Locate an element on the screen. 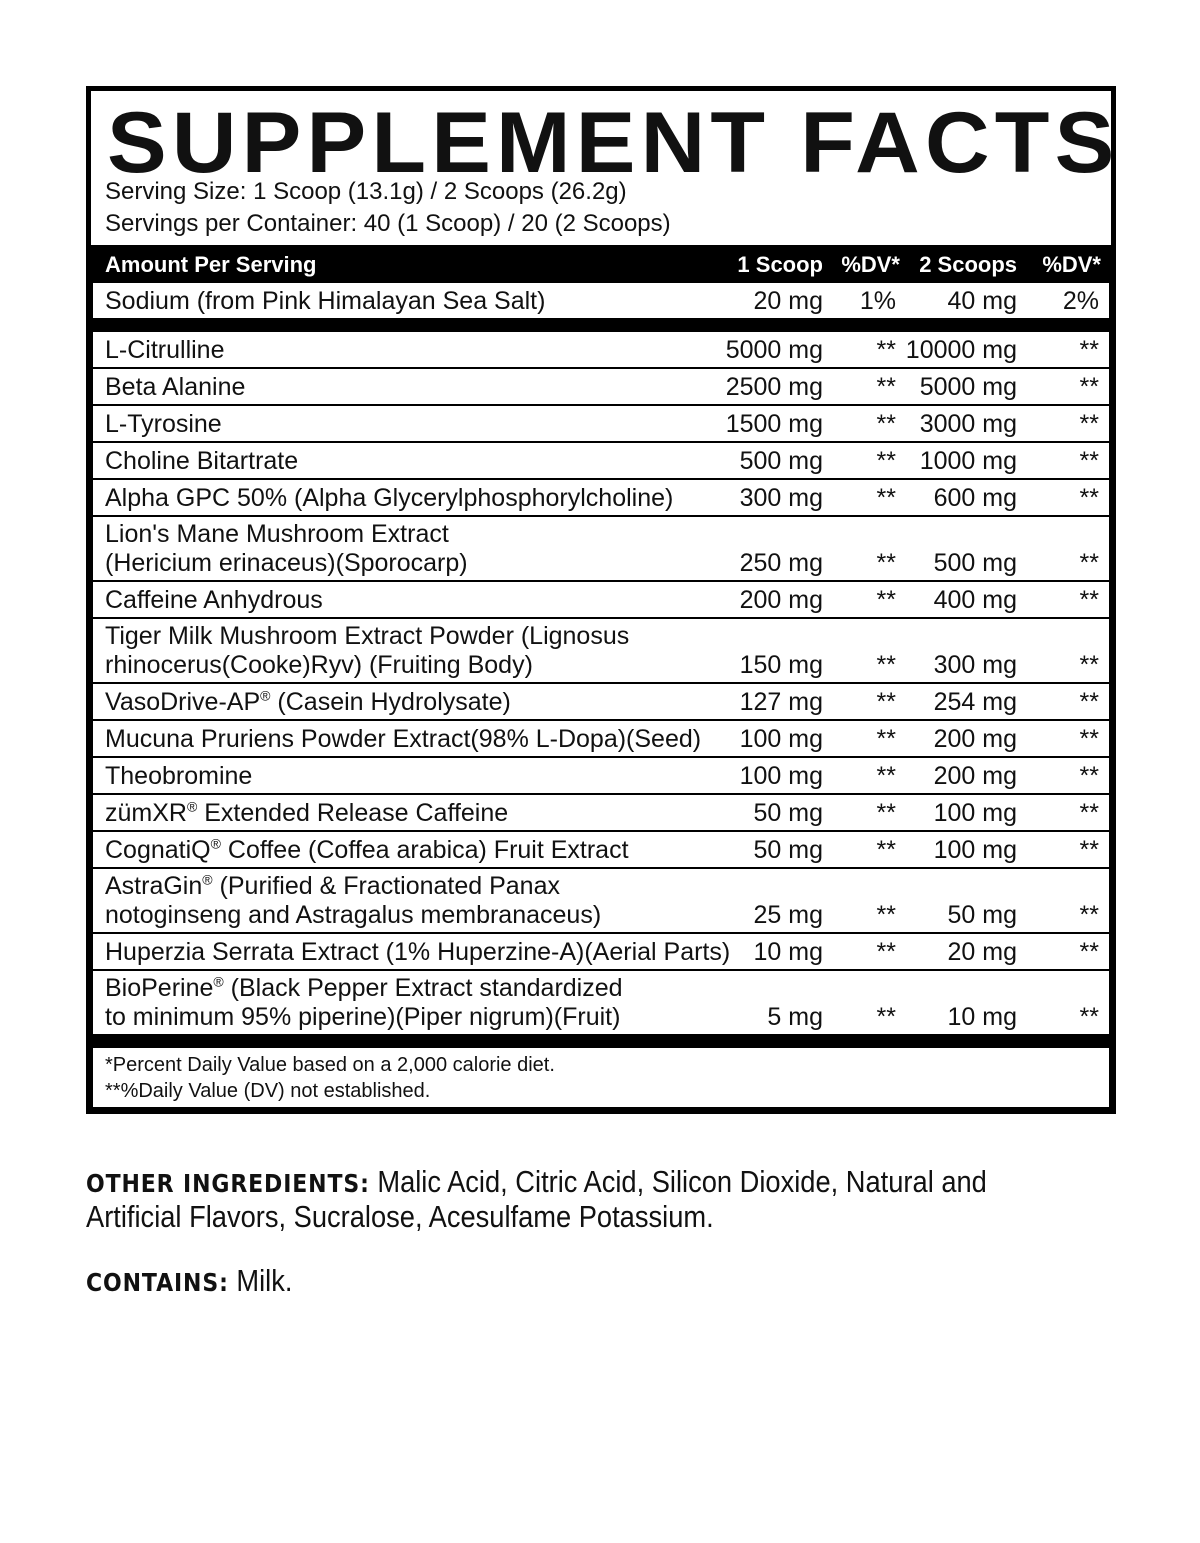 Image resolution: width=1200 pixels, height=1543 pixels. amount-2-scoops: 3000 mg is located at coordinates (968, 424).